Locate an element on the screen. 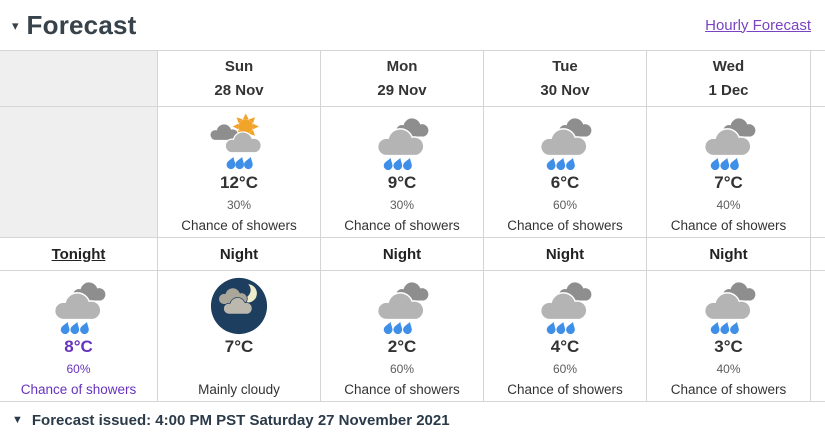 The height and width of the screenshot is (438, 825). tonight-forecast: 8°C 60% Chance of showers is located at coordinates (78, 336).